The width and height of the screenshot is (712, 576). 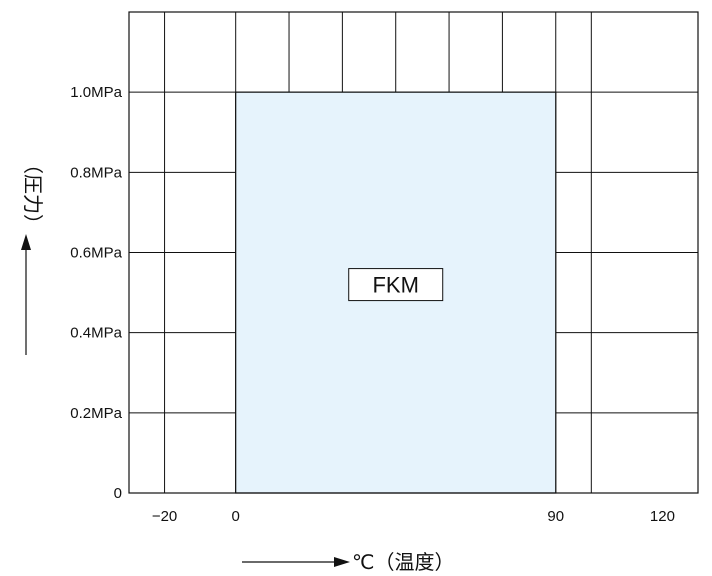 I want to click on x-tick-label: 90, so click(x=555, y=516).